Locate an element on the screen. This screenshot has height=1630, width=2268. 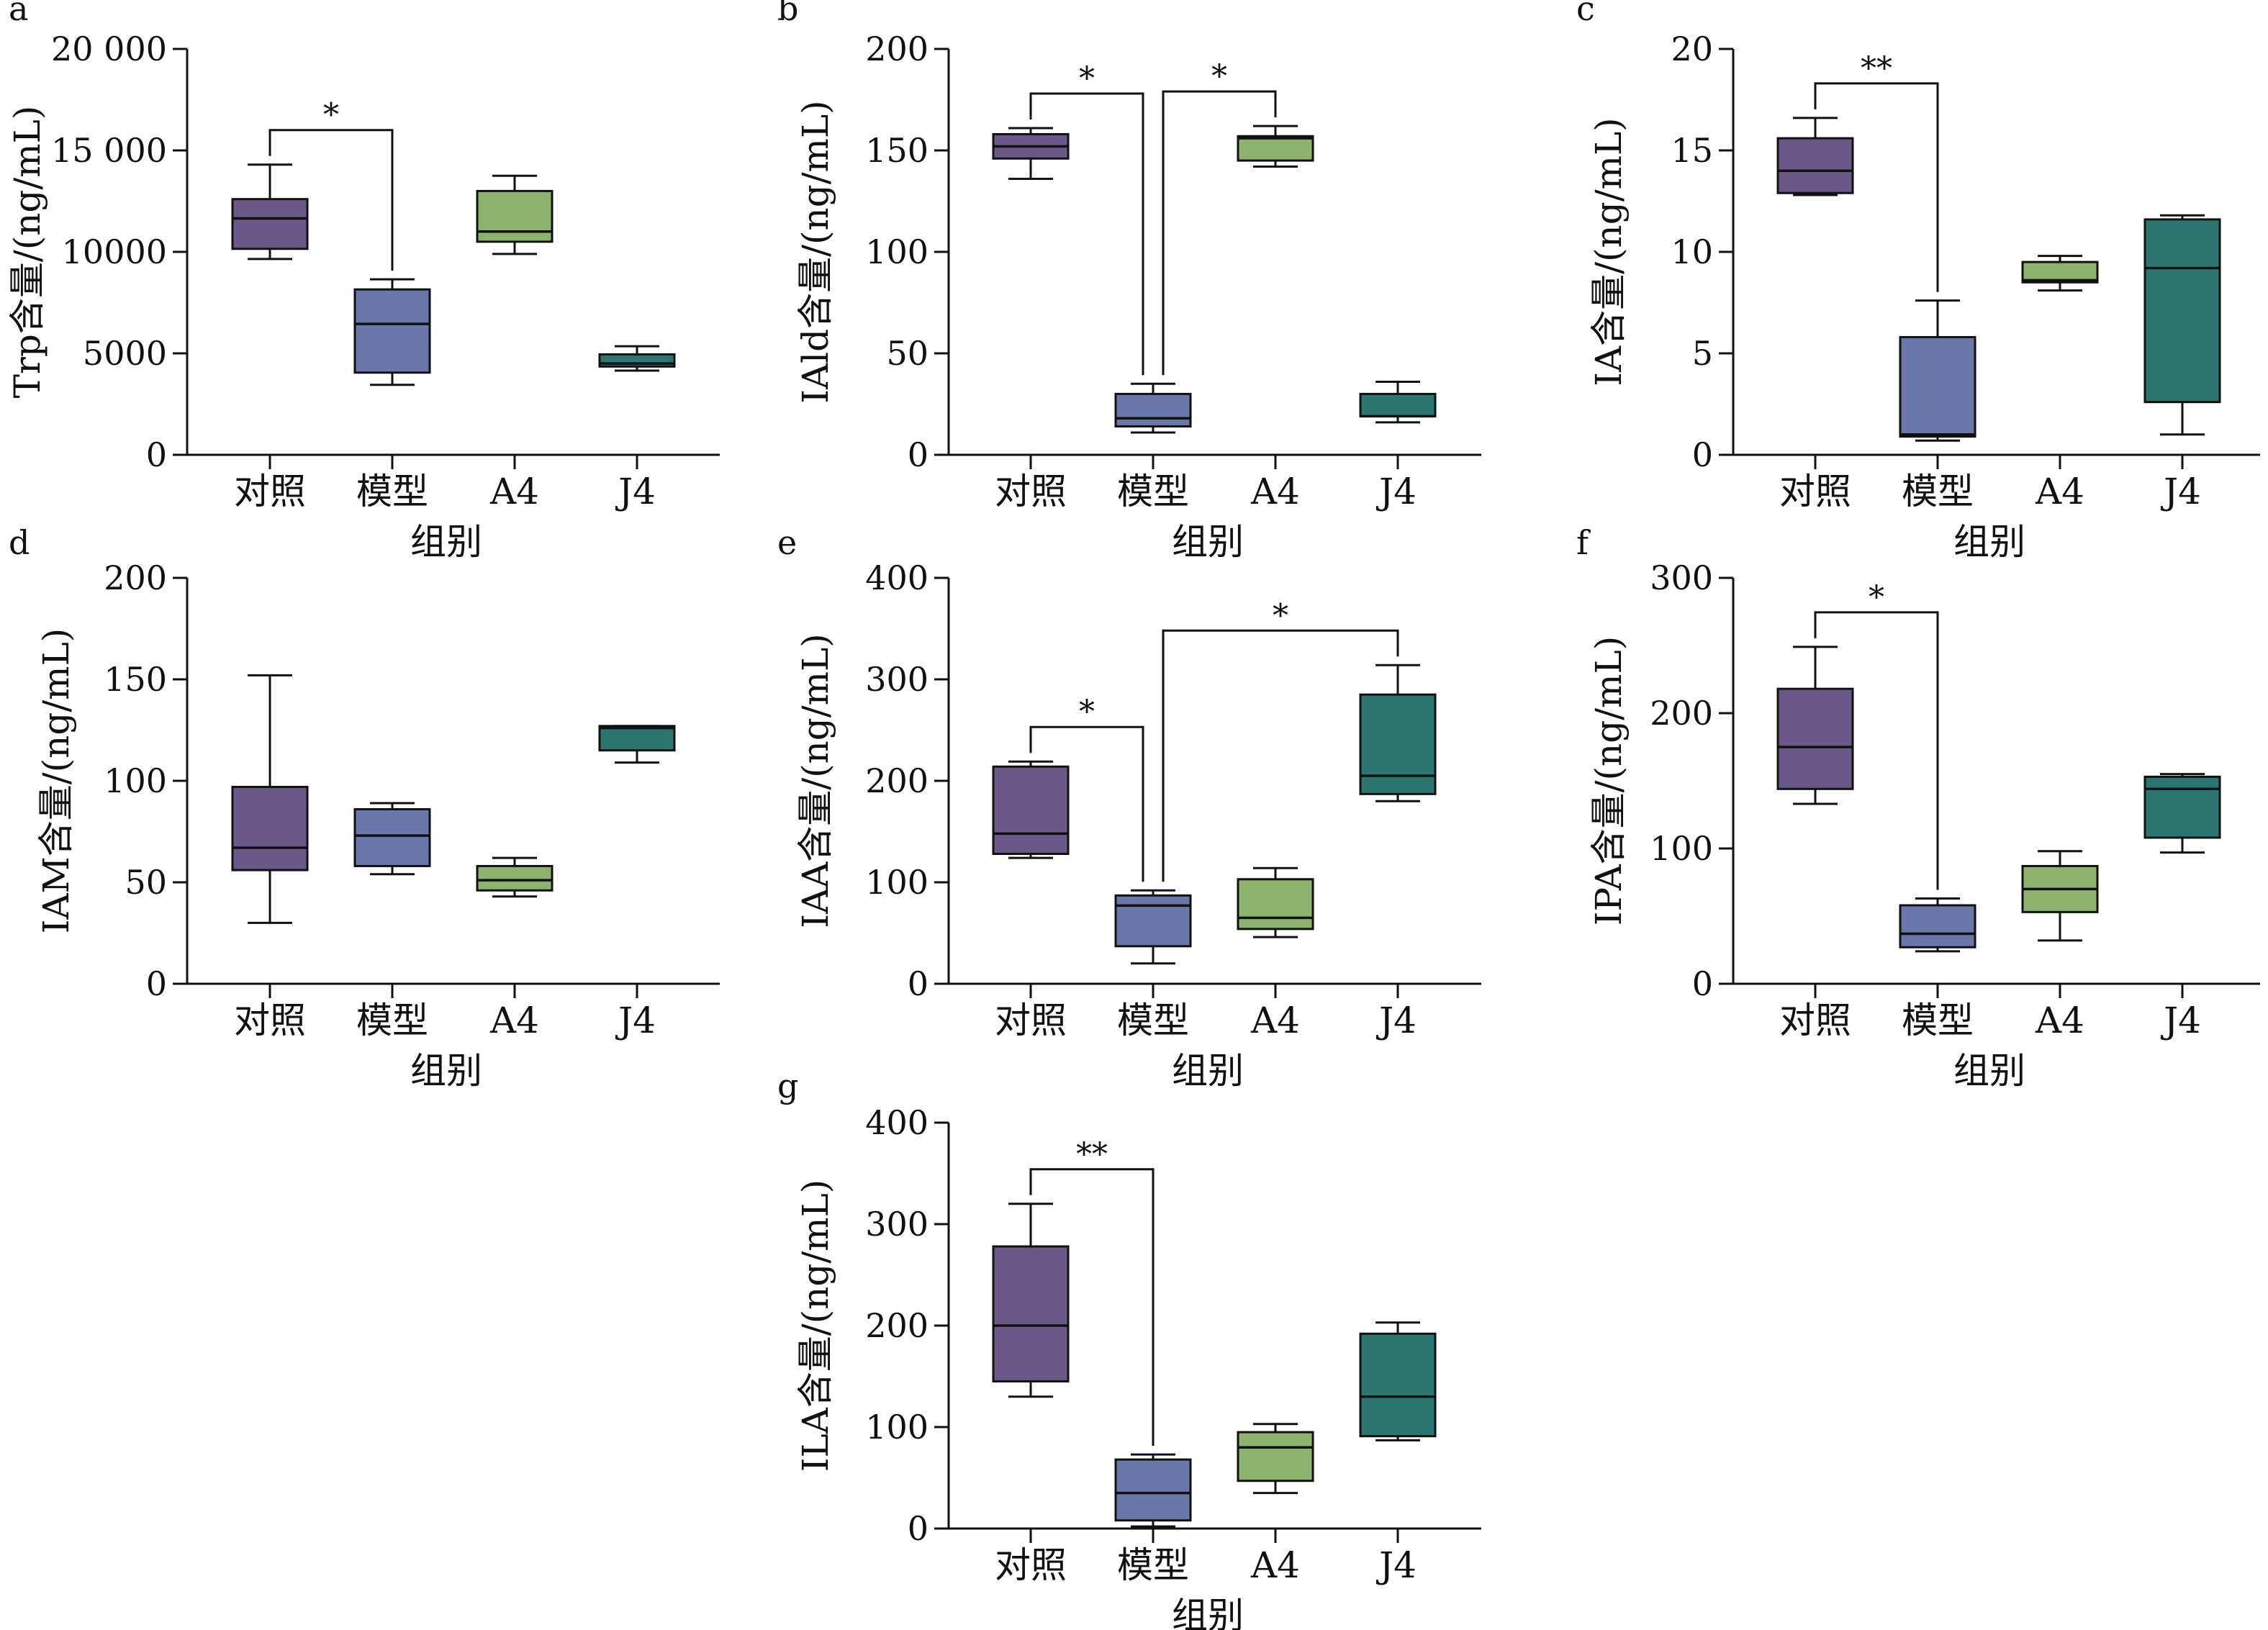
panel-letter: c is located at coordinates (1585, 14).